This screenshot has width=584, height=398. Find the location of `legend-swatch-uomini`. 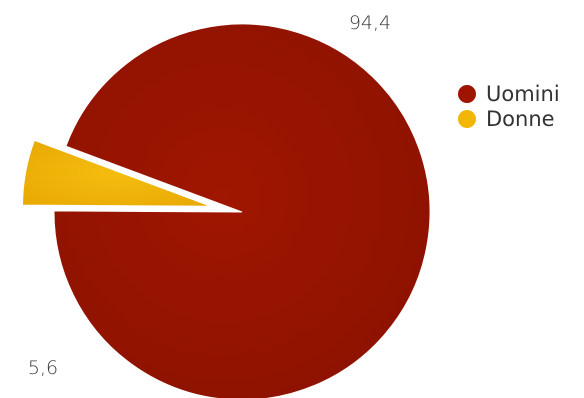

legend-swatch-uomini is located at coordinates (467, 94).